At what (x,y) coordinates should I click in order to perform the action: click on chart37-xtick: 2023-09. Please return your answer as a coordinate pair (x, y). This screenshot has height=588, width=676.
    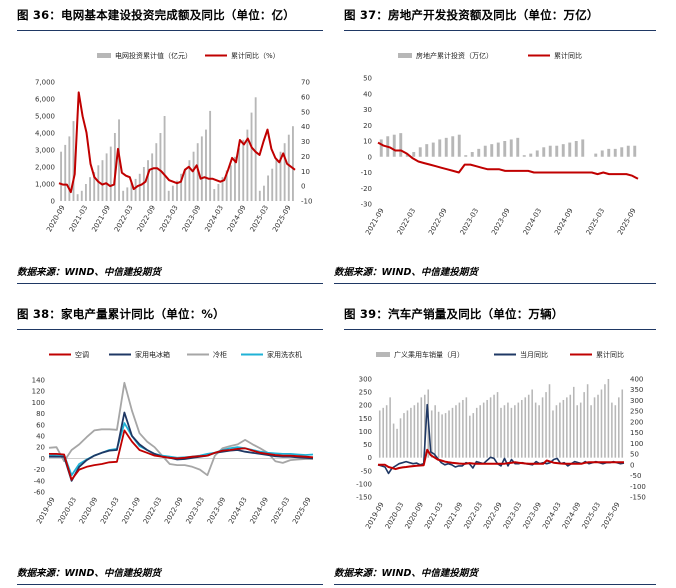
    Looking at the image, I should click on (501, 221).